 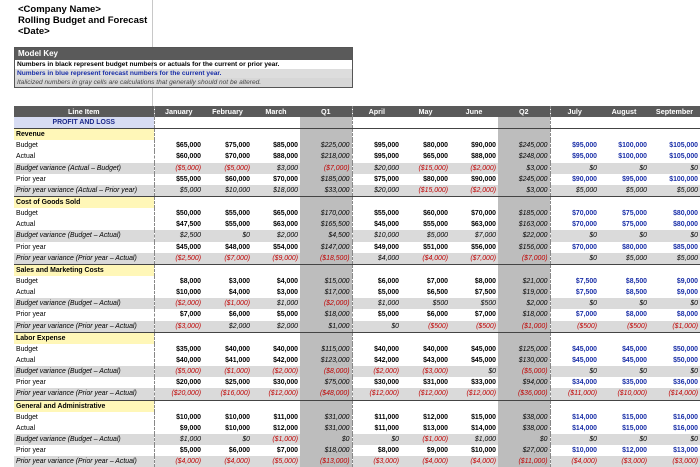 I want to click on table-cell: $185,000, so click(x=326, y=179).